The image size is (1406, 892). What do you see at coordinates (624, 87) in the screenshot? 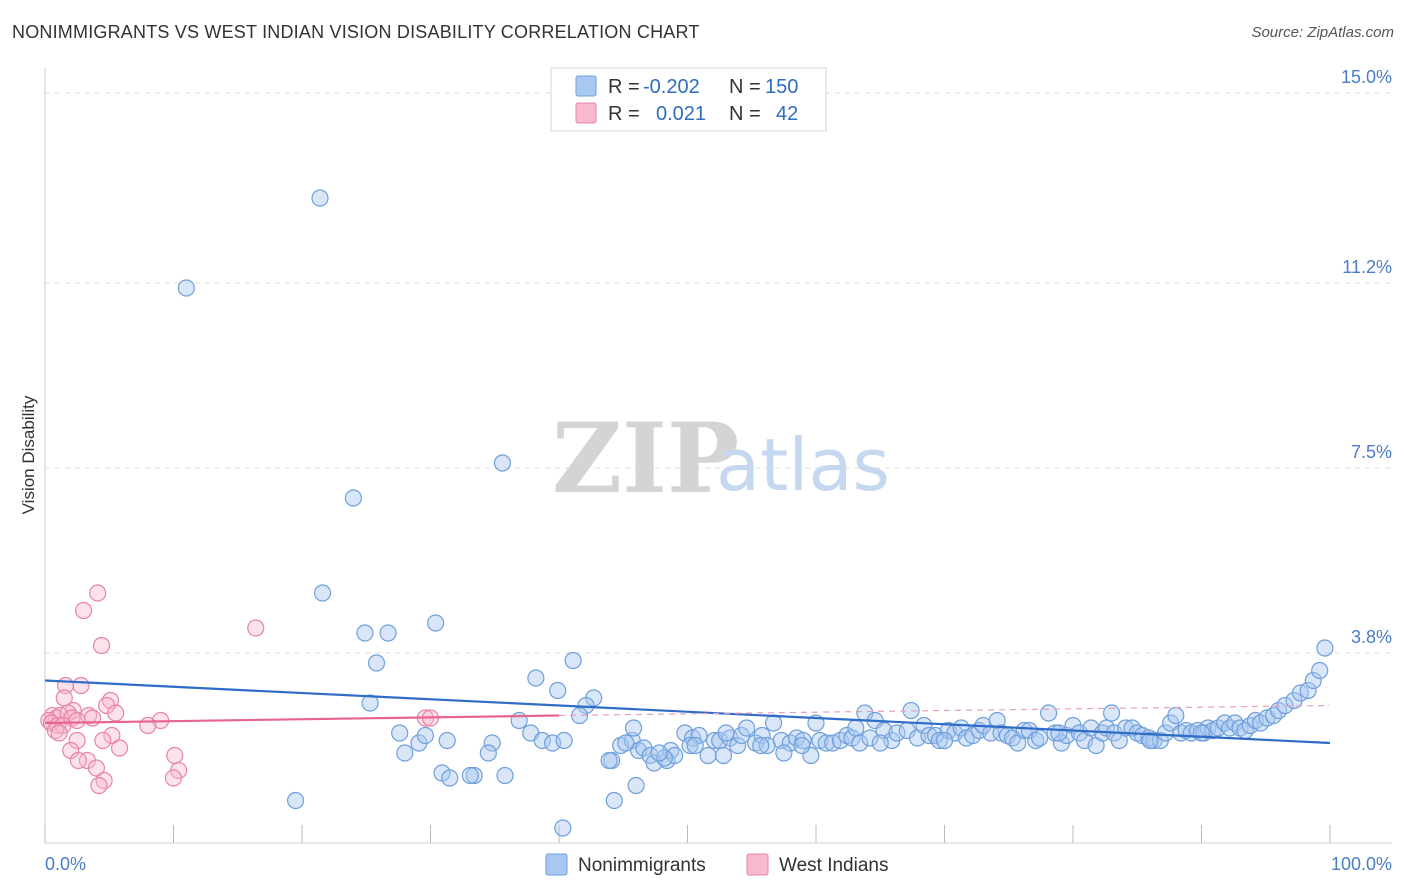
I see `legend-r-label-nonimmigrants: R =` at bounding box center [624, 87].